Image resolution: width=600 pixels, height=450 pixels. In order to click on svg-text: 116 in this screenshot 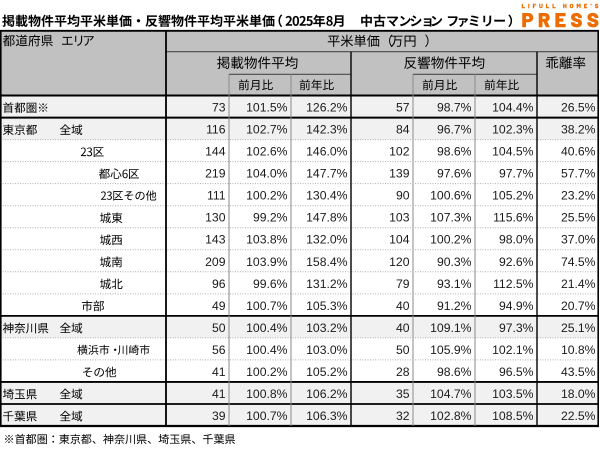, I will do `click(216, 130)`.